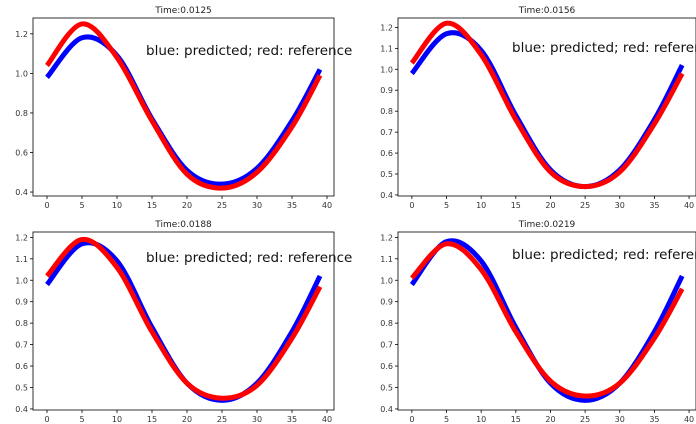 Image resolution: width=696 pixels, height=424 pixels. What do you see at coordinates (183, 225) in the screenshot?
I see `chart-title: Time:0.0188` at bounding box center [183, 225].